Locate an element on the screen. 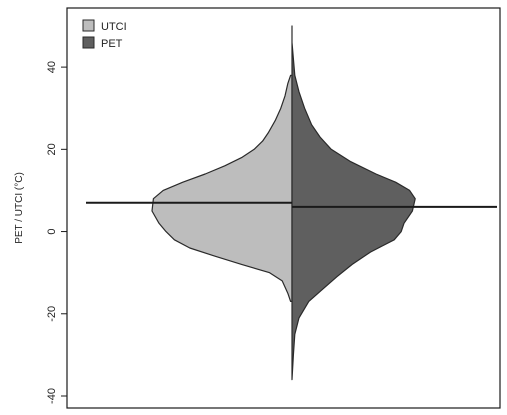 Image resolution: width=507 pixels, height=415 pixels. legend: UTCI PET is located at coordinates (104, 34).